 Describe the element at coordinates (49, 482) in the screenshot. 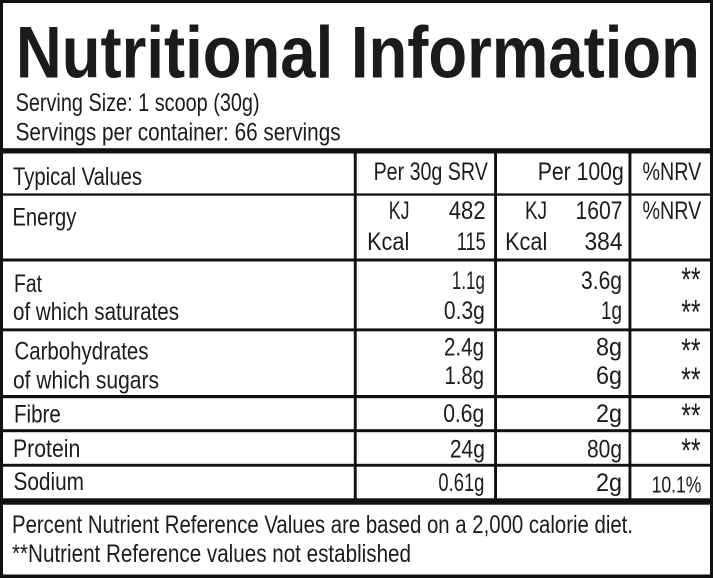

I see `svg-text: Sodium` at that location.